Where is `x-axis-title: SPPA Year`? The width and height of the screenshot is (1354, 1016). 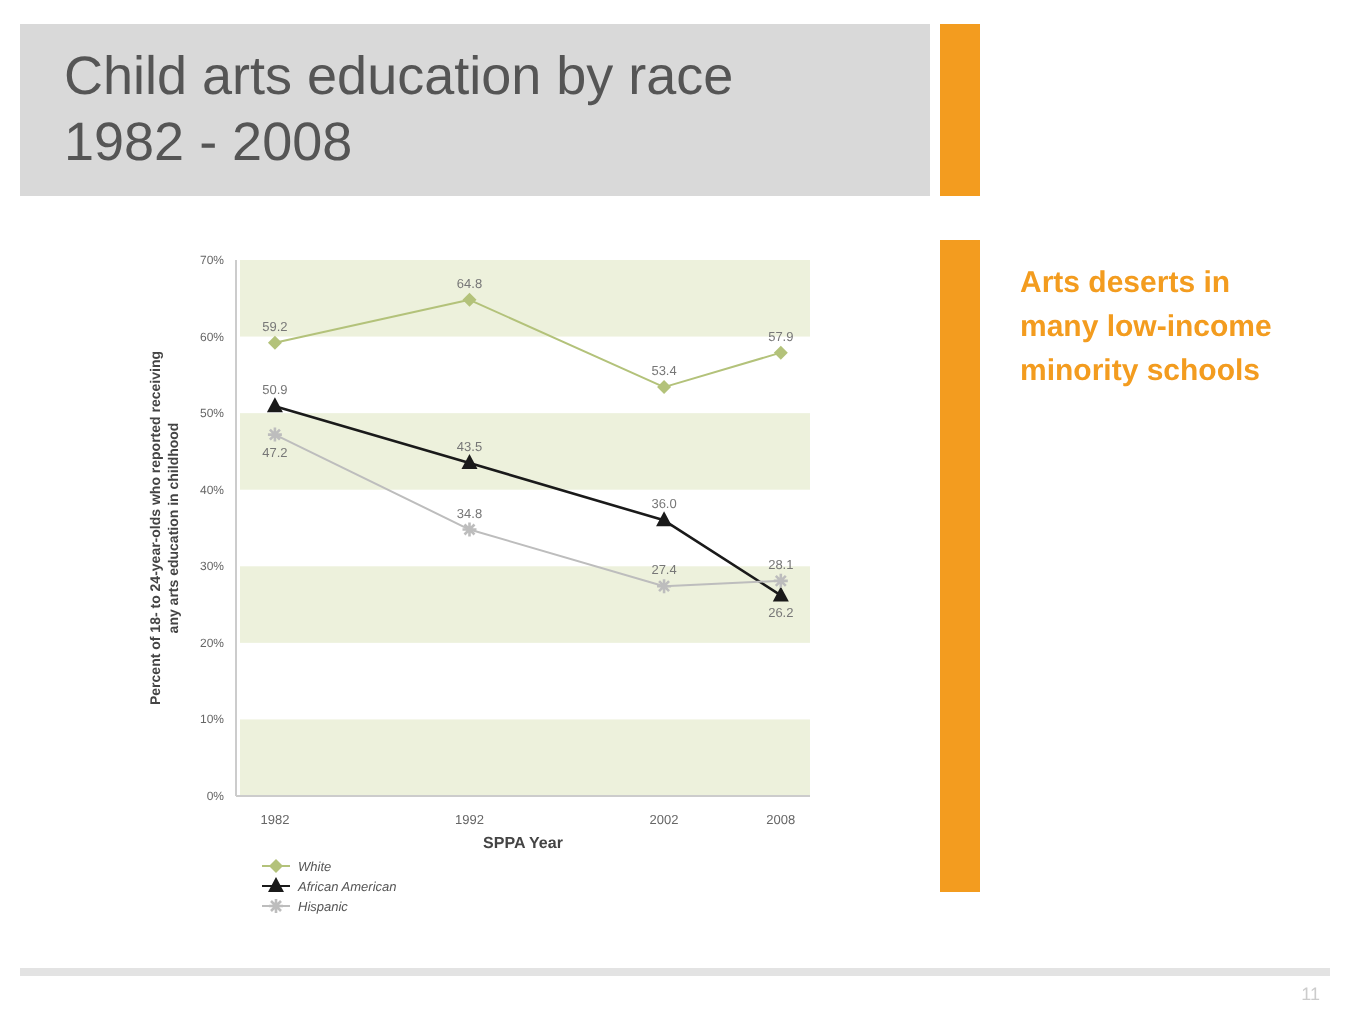 x-axis-title: SPPA Year is located at coordinates (523, 843).